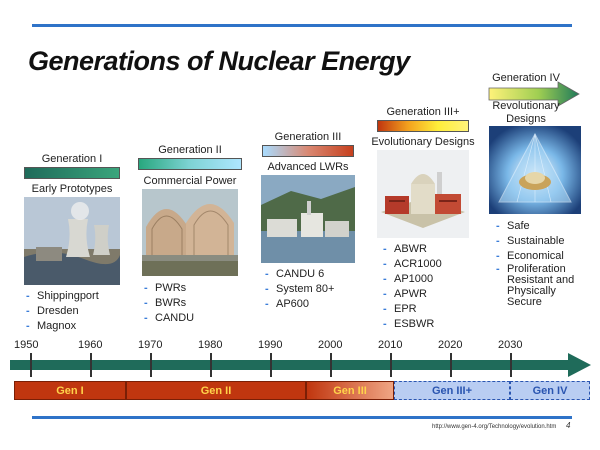 This screenshot has height=450, width=600. What do you see at coordinates (76, 326) in the screenshot?
I see `gen-i-item: Magnox` at bounding box center [76, 326].